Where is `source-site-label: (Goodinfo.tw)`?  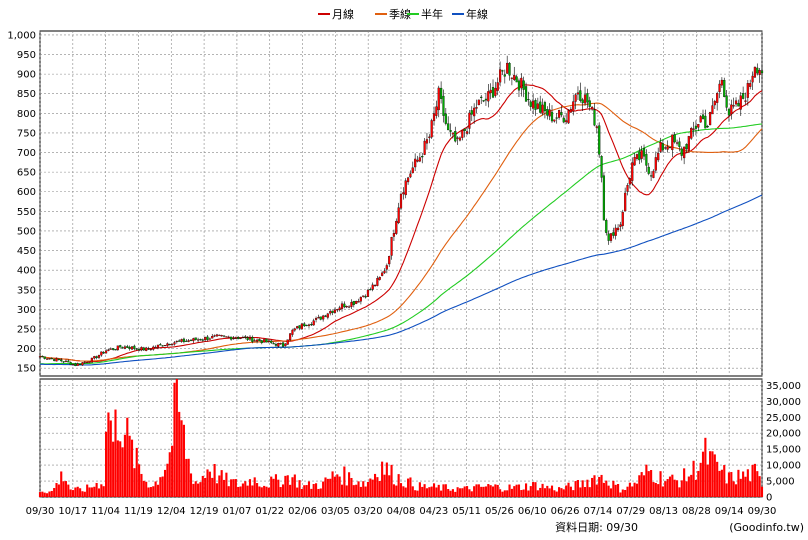 source-site-label: (Goodinfo.tw) is located at coordinates (766, 527).